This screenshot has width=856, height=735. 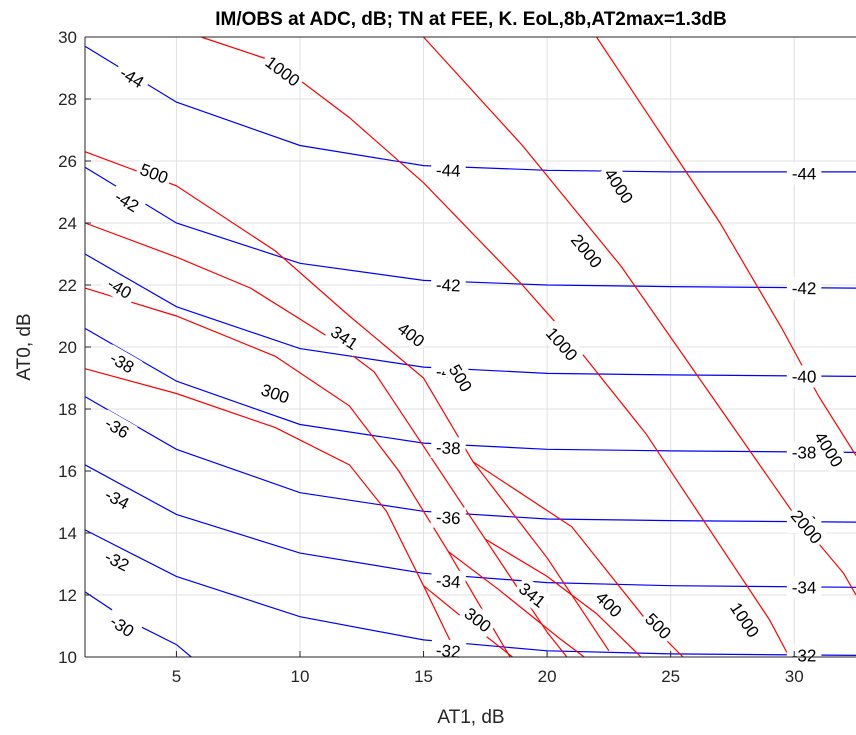 What do you see at coordinates (24, 346) in the screenshot?
I see `y-axis-label: AT0, dB` at bounding box center [24, 346].